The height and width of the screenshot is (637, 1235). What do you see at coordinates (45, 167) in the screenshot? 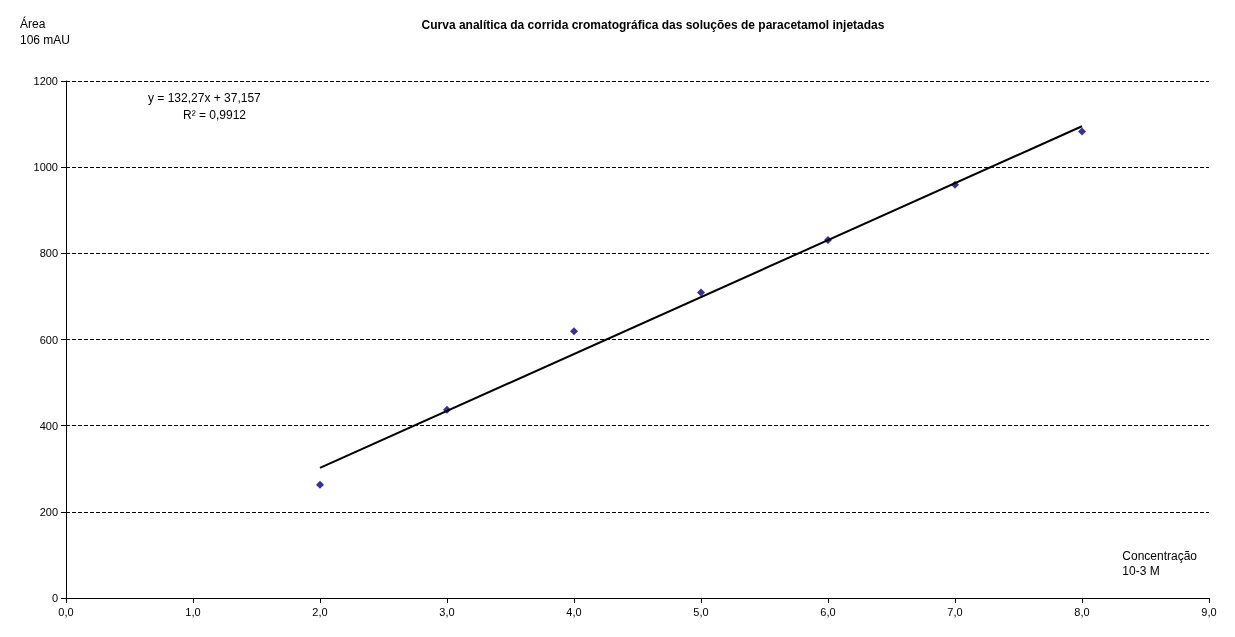
I see `y-tick-label: 1000` at bounding box center [45, 167].